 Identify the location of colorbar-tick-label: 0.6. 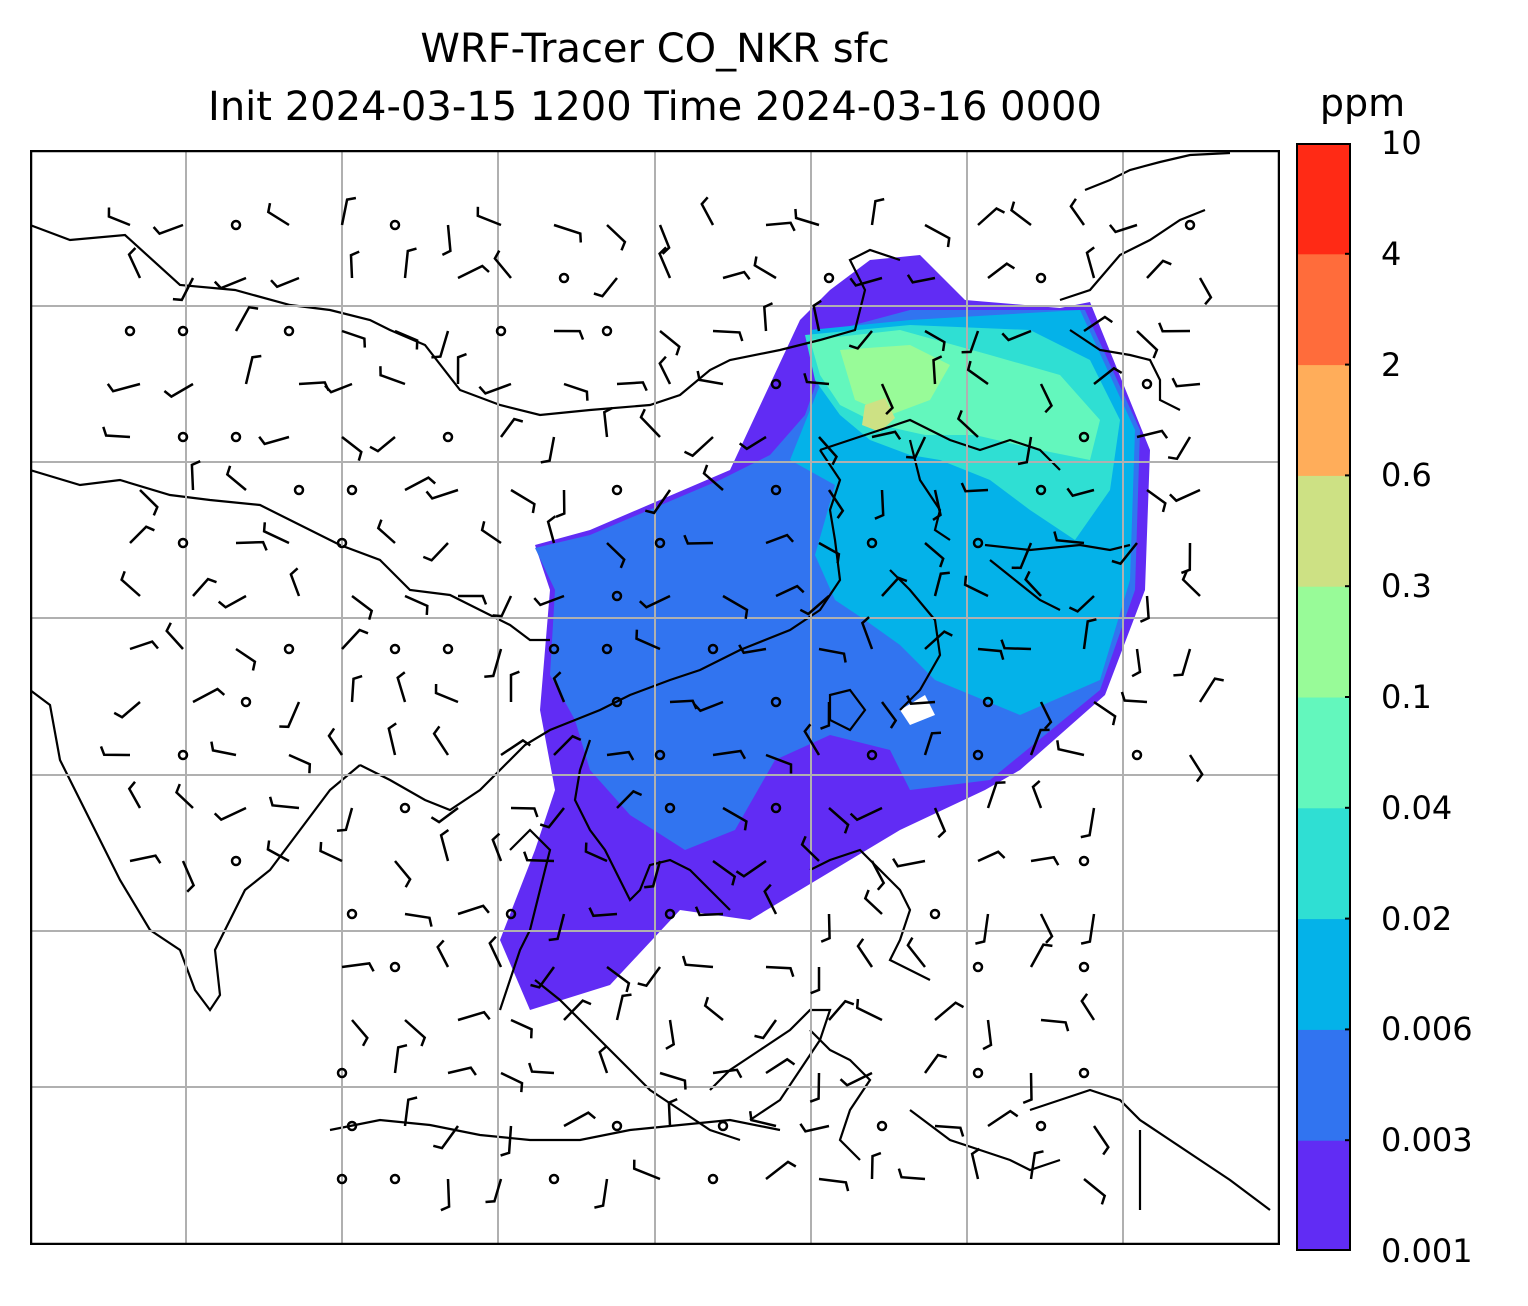
(1406, 475).